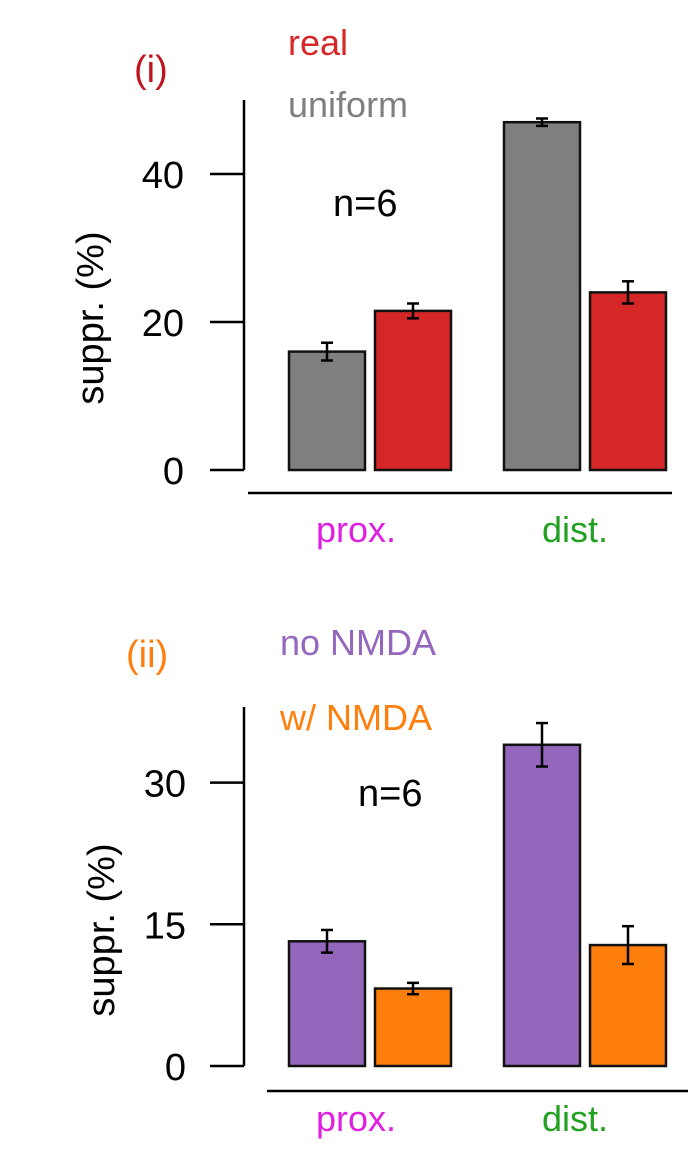 Image resolution: width=688 pixels, height=1157 pixels. Describe the element at coordinates (163, 324) in the screenshot. I see `y-tick-label: 20` at that location.